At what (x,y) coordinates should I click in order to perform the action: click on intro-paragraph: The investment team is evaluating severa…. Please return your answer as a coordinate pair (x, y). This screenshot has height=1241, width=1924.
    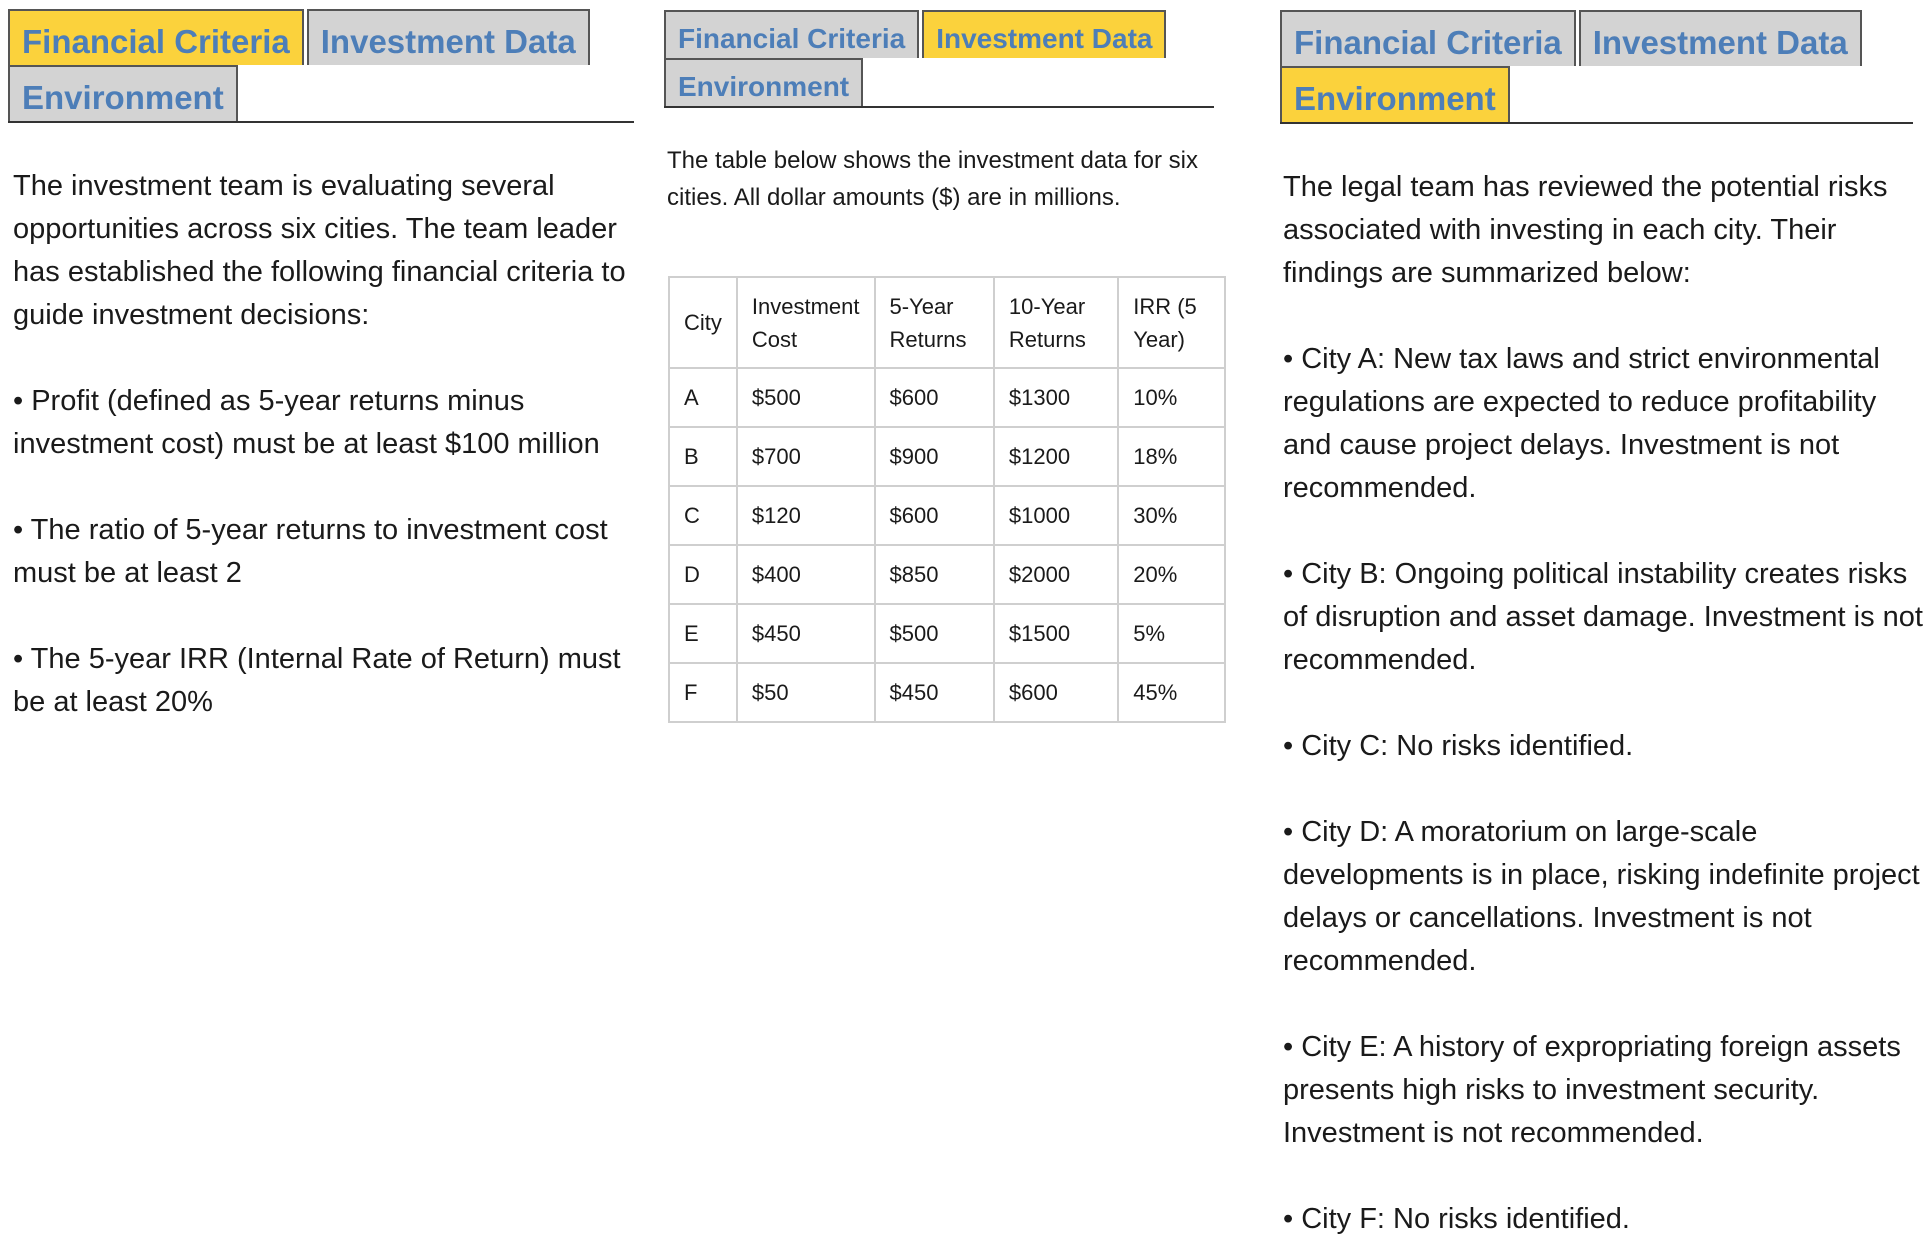
    Looking at the image, I should click on (319, 250).